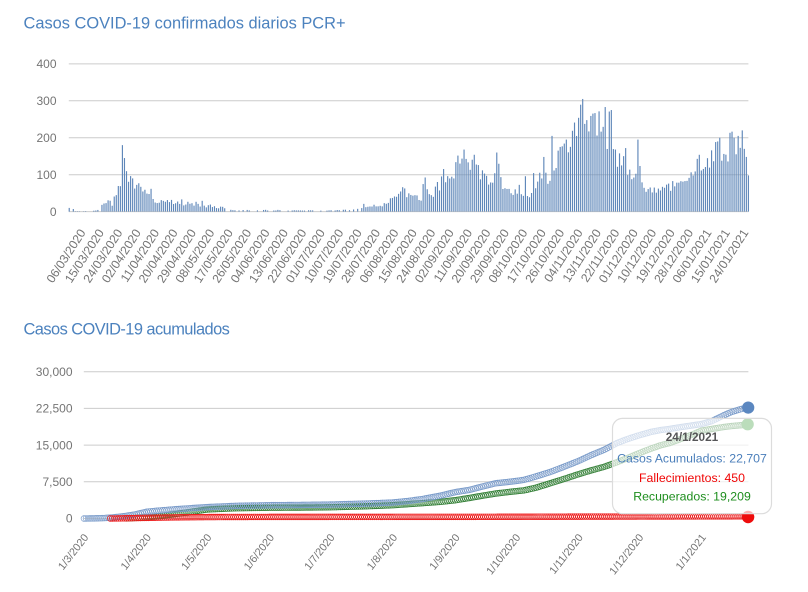 The height and width of the screenshot is (592, 808). Describe the element at coordinates (127, 330) in the screenshot. I see `svg-text: Casos COVID-19 acumulados` at that location.